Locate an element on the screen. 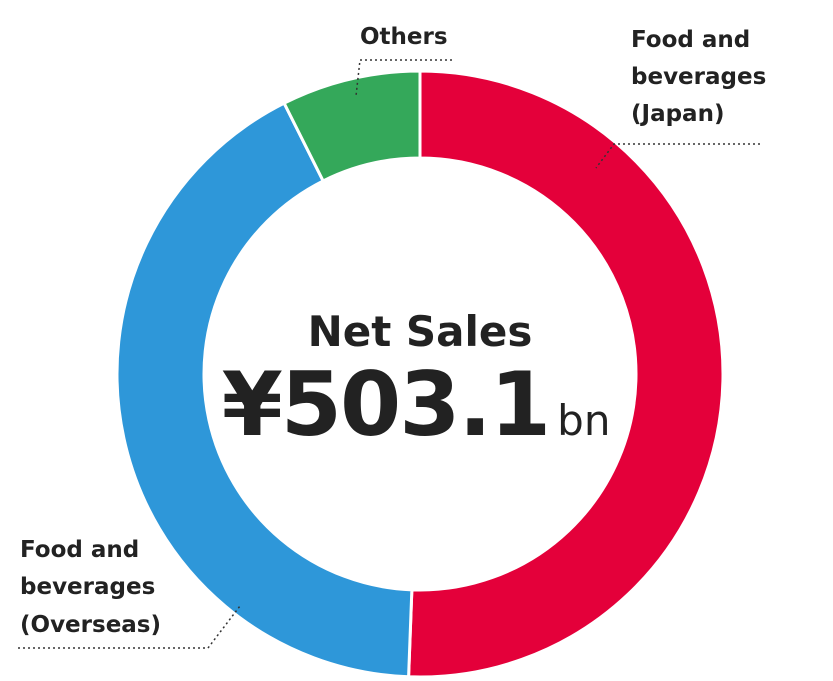  leader-line-overseas is located at coordinates (129, 627).